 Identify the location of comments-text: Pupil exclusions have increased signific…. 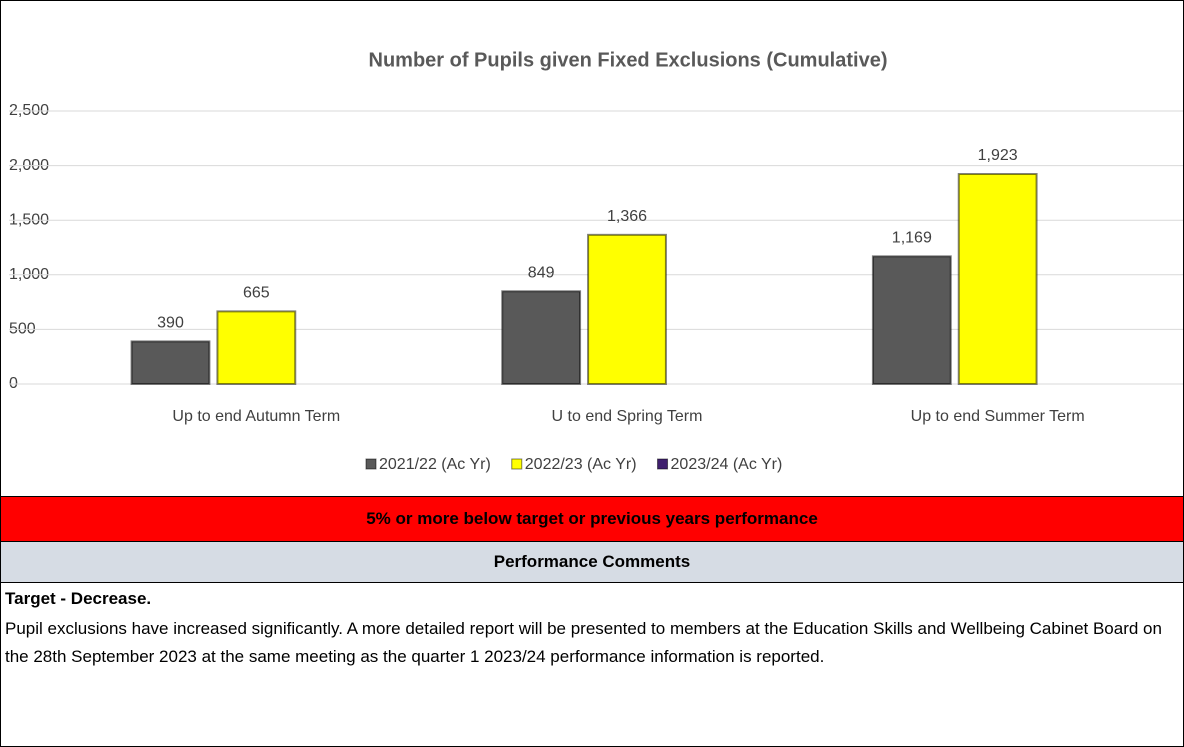
(583, 642).